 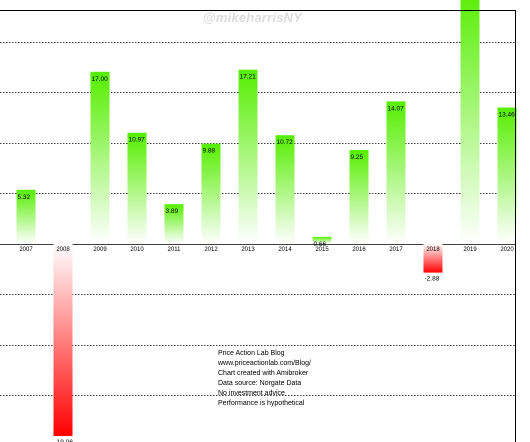 I want to click on bar-value-label: 9.25, so click(x=357, y=157).